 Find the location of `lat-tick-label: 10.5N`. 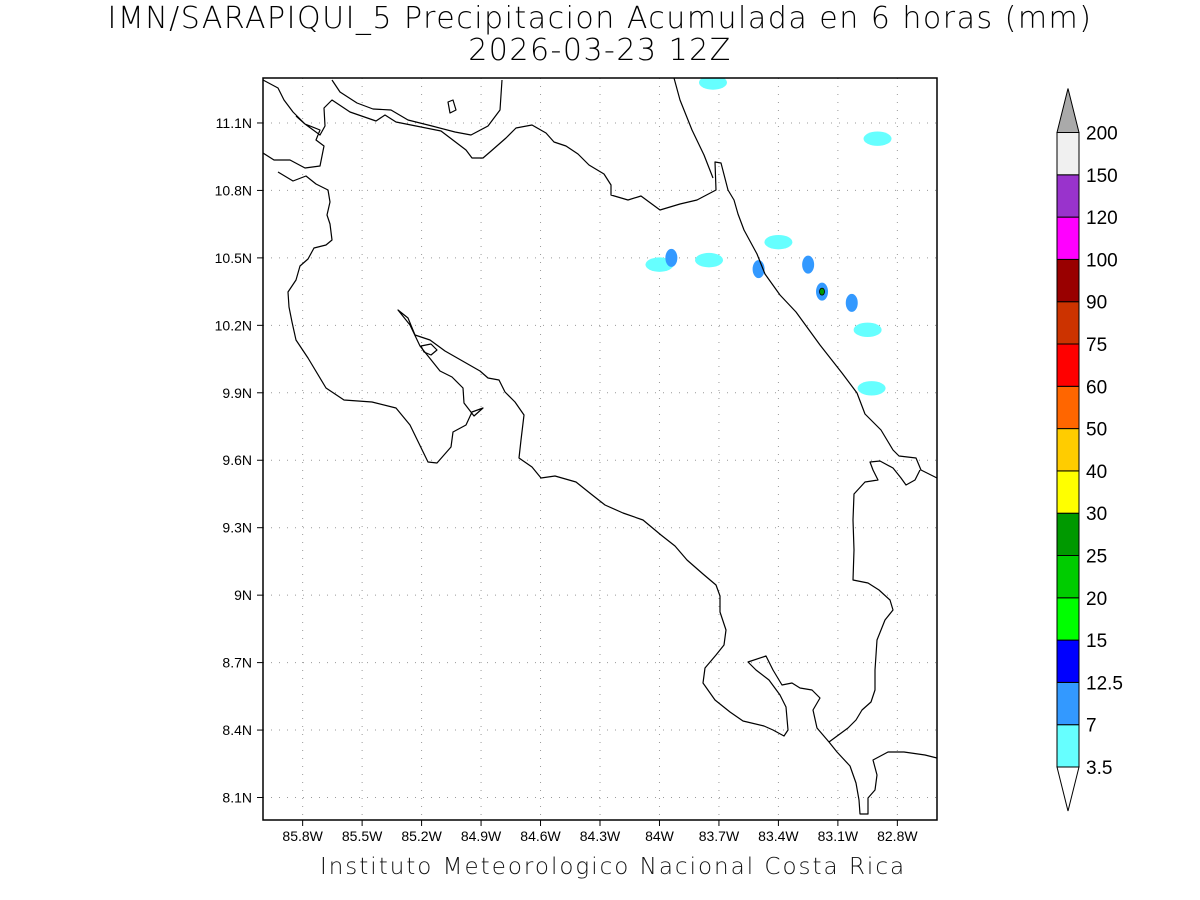

lat-tick-label: 10.5N is located at coordinates (233, 258).